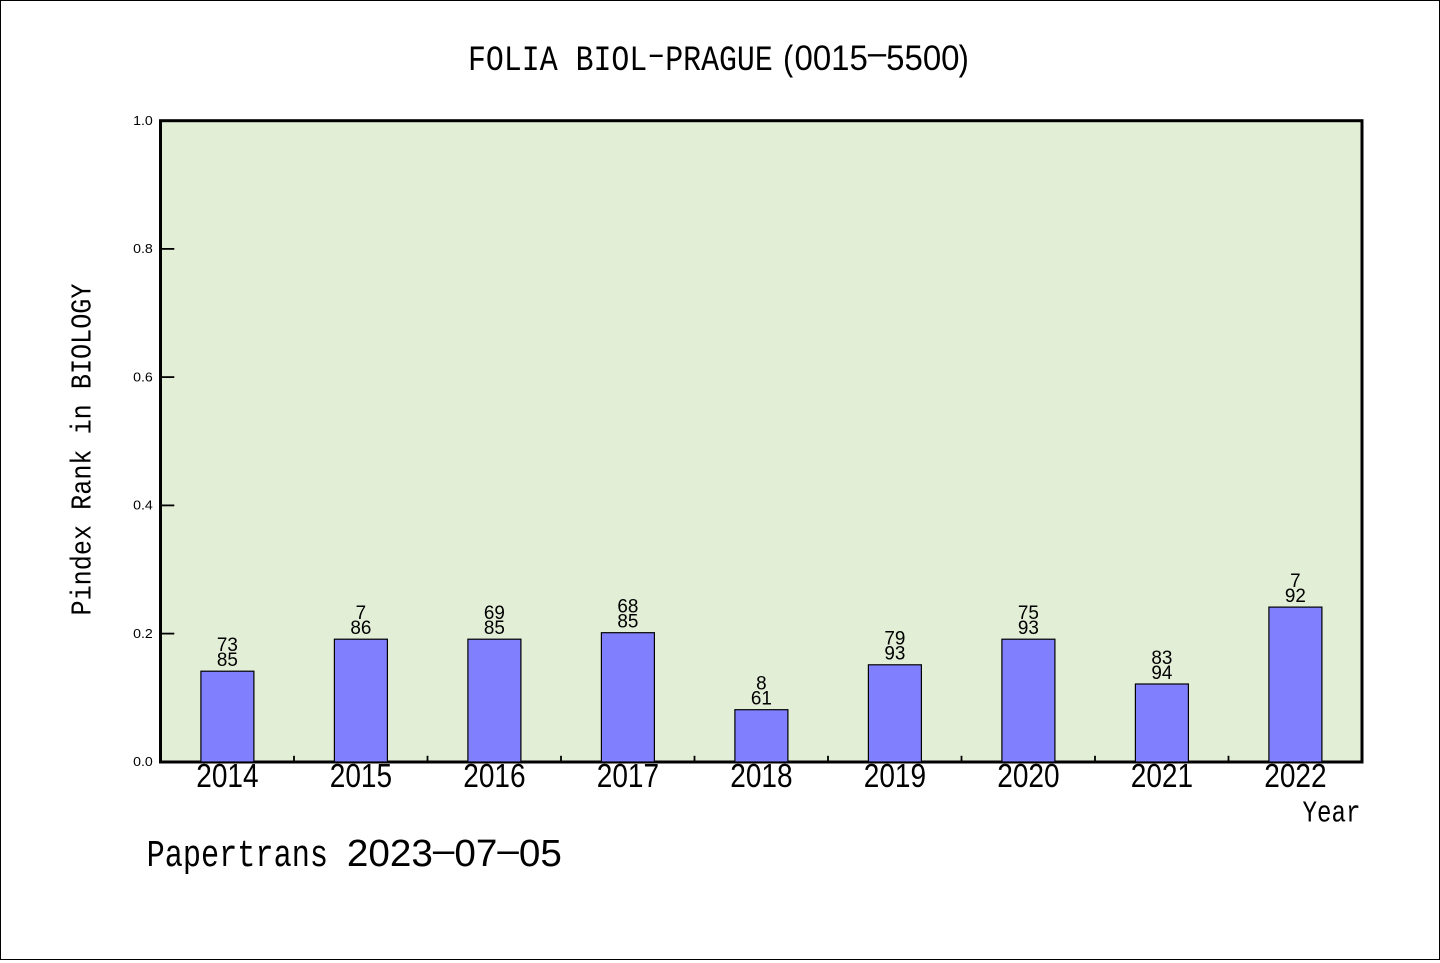  I want to click on svg-text: 2021, so click(1162, 775).